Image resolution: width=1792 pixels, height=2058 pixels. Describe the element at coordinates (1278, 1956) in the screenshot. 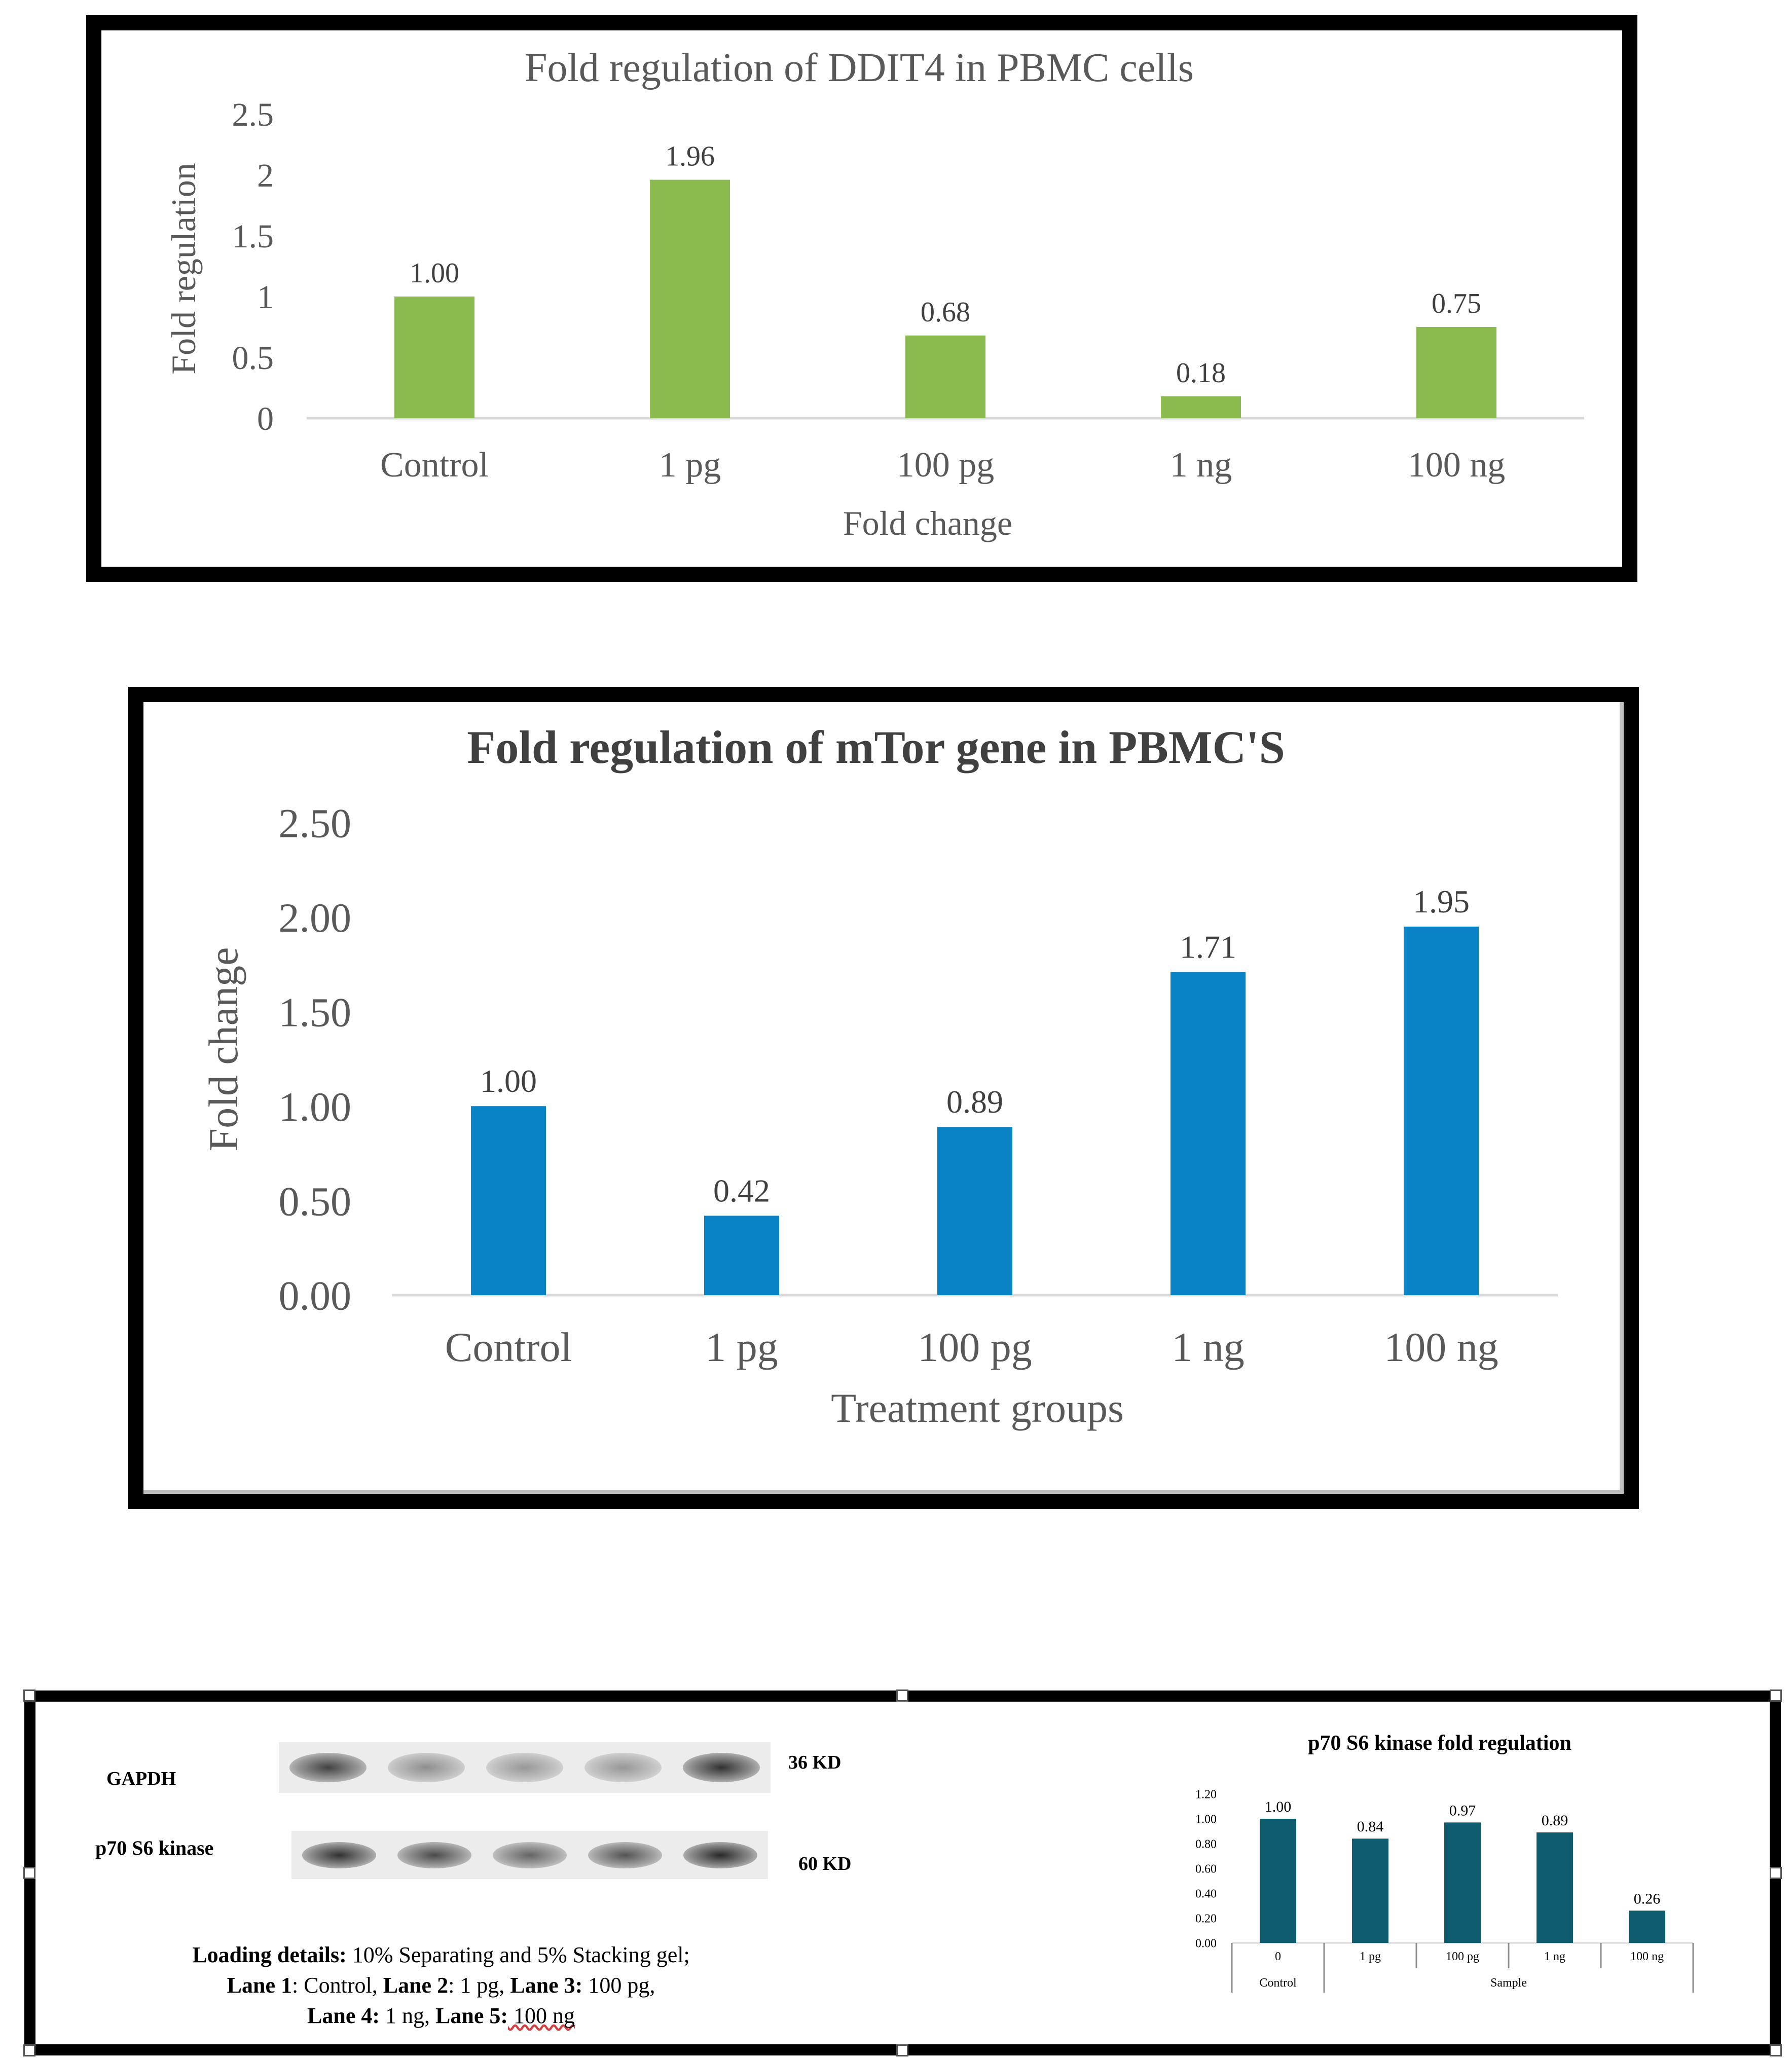

I see `x-tick-label: 0` at that location.